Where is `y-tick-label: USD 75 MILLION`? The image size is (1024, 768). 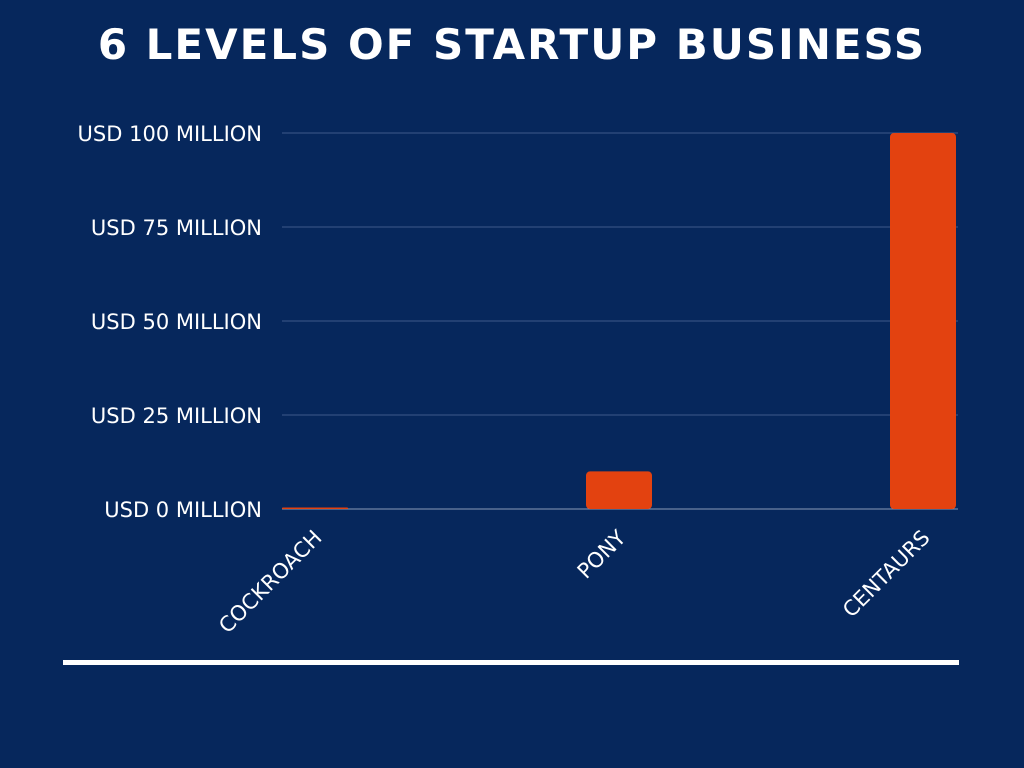 y-tick-label: USD 75 MILLION is located at coordinates (176, 228).